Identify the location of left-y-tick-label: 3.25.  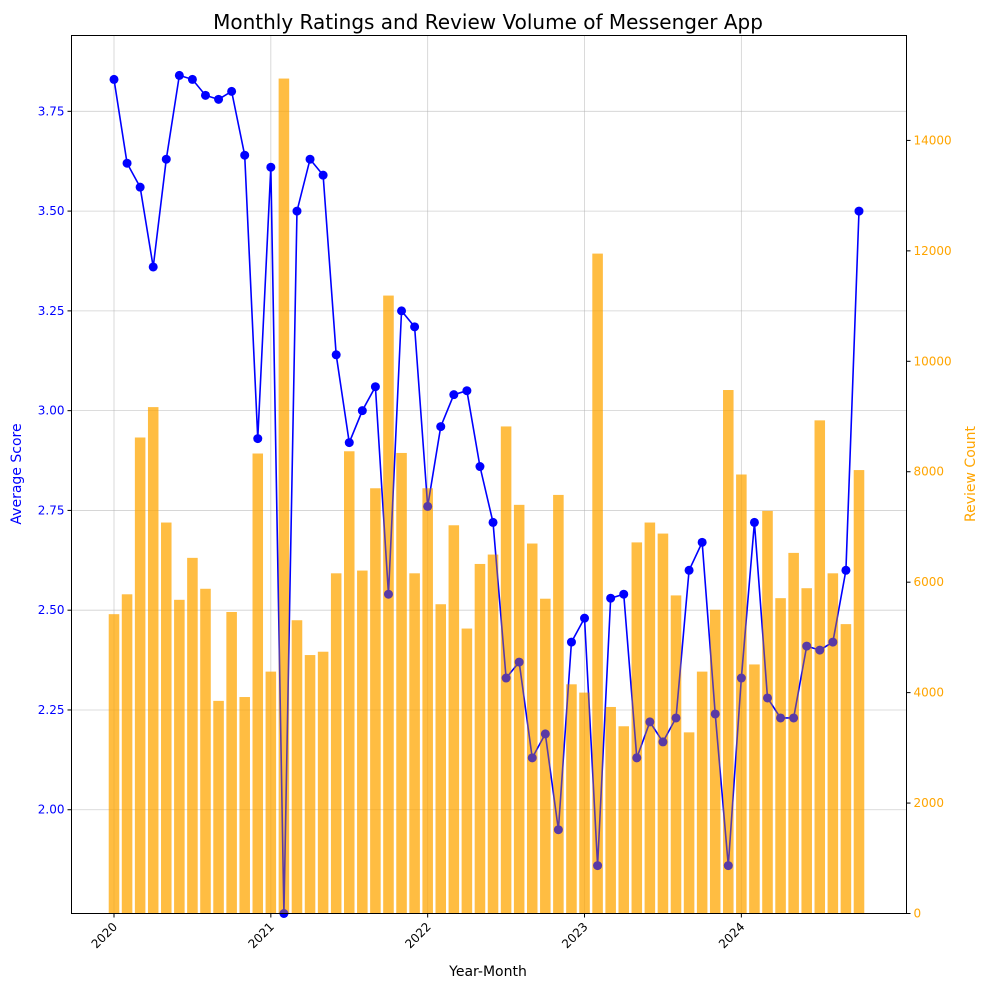
(51, 311).